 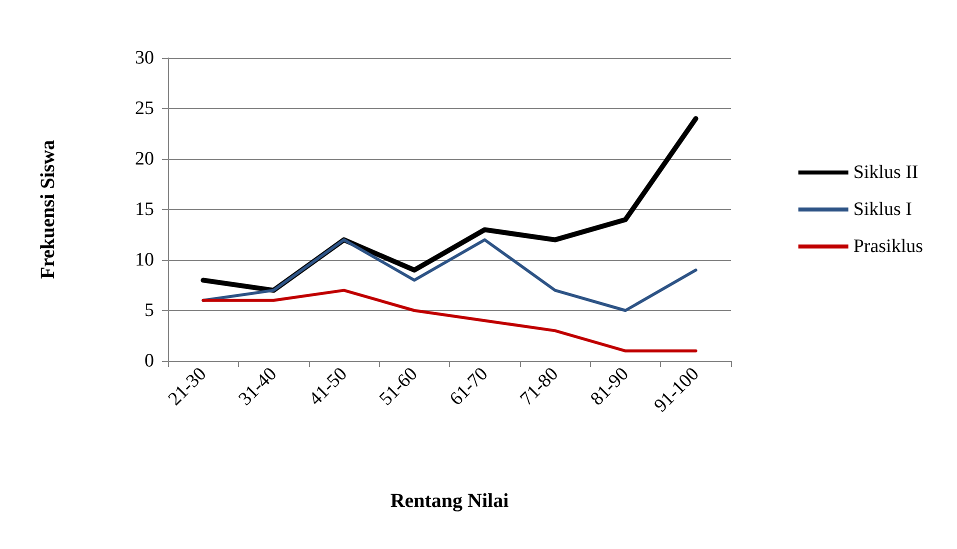 What do you see at coordinates (450, 501) in the screenshot?
I see `x-axis-title: Rentang Nilai` at bounding box center [450, 501].